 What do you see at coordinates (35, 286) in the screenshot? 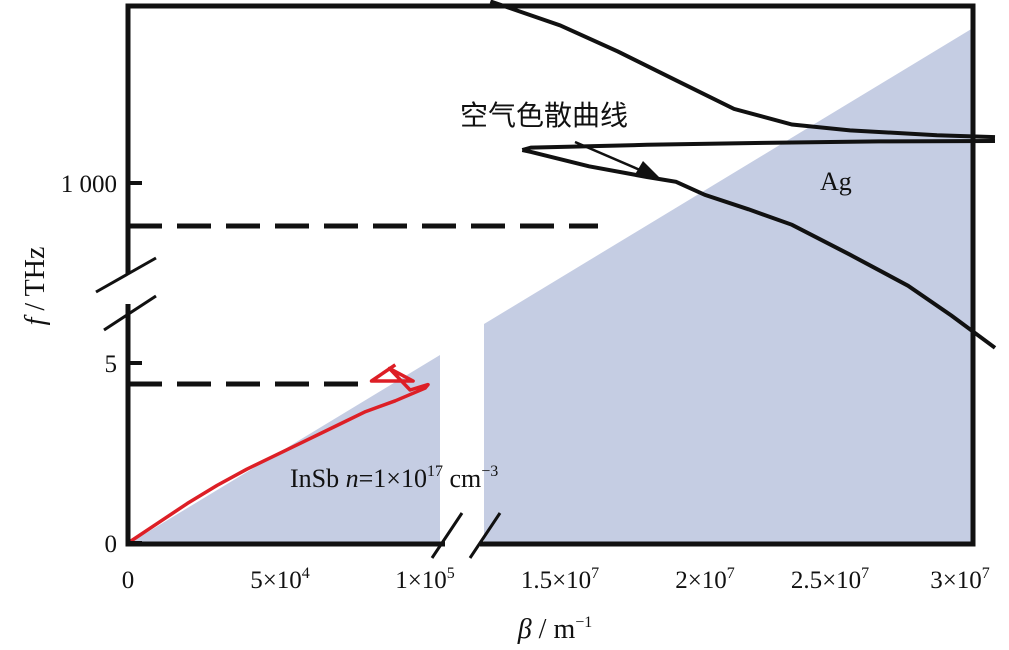
I see `y-axis-label: f / THz` at bounding box center [35, 286].